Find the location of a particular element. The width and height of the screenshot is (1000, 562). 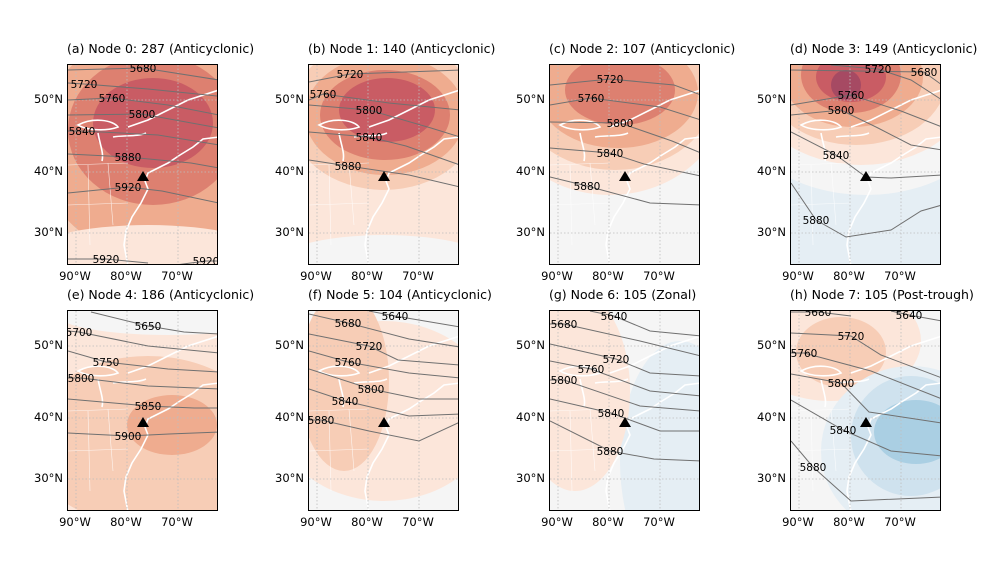

map-frame: 5680 5720 5760 5800 5840 5880 is located at coordinates (865, 164).